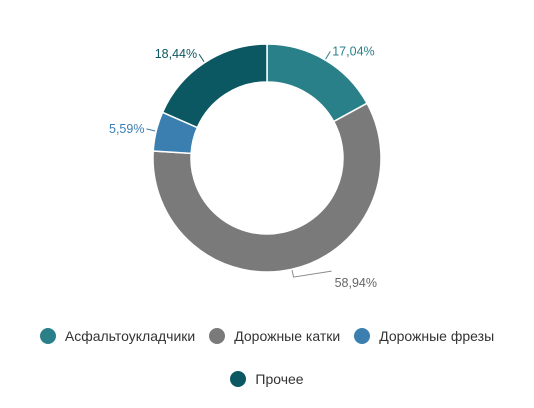 Image resolution: width=534 pixels, height=408 pixels. Describe the element at coordinates (311, 274) in the screenshot. I see `leader-line-road-rollers` at that location.